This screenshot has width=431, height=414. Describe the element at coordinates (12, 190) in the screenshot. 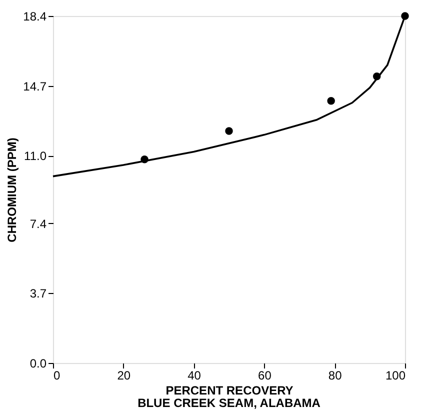

I see `y-axis-title: CHROMIUM (PPM)` at that location.